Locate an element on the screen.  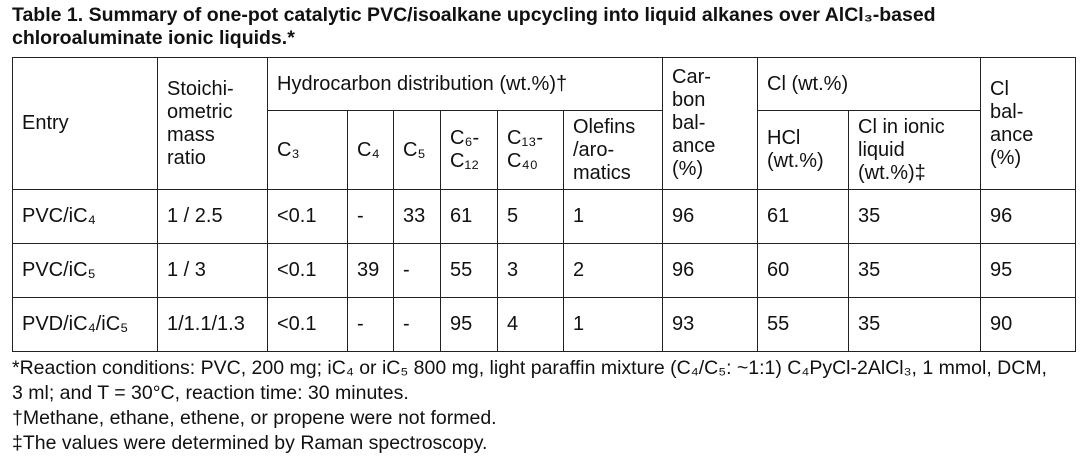
header-cell: Cl in ionic liquid (wt.%)‡ is located at coordinates (914, 150).